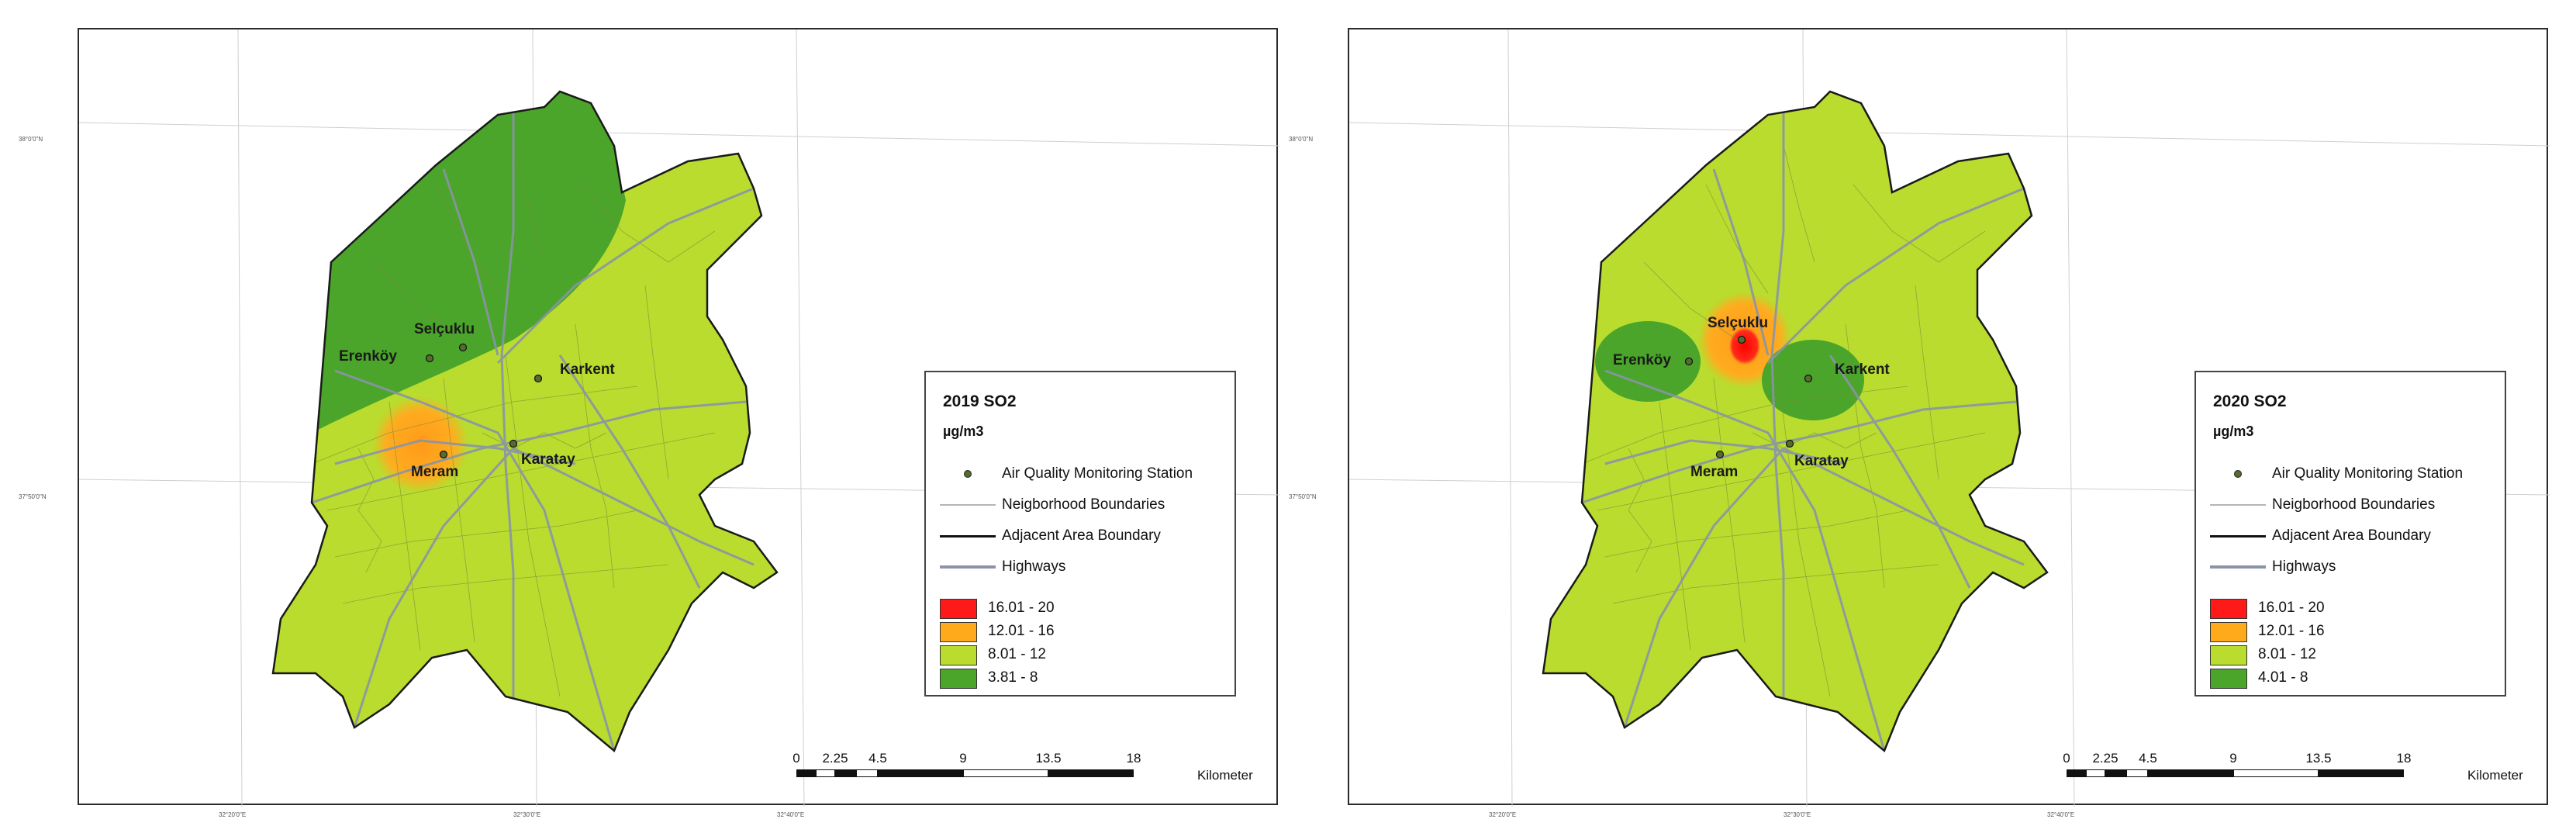  I want to click on class-12-16-hotspot, so click(420, 445).